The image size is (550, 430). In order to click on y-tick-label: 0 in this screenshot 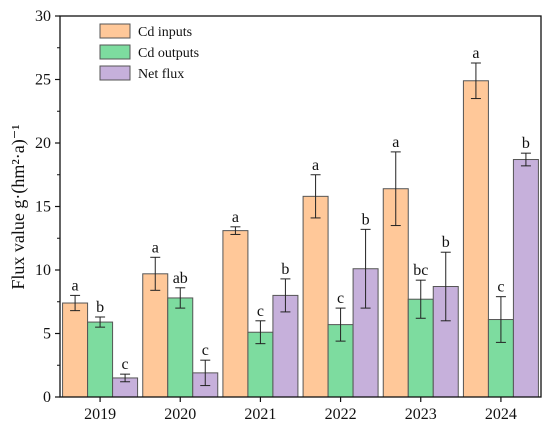, I will do `click(47, 397)`.